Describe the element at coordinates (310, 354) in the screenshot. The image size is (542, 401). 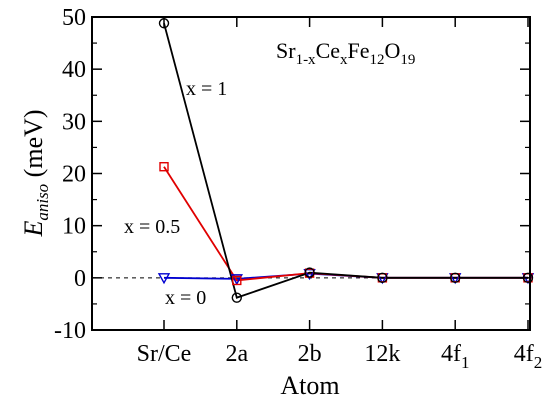
I see `x-tick-label: 2b` at that location.